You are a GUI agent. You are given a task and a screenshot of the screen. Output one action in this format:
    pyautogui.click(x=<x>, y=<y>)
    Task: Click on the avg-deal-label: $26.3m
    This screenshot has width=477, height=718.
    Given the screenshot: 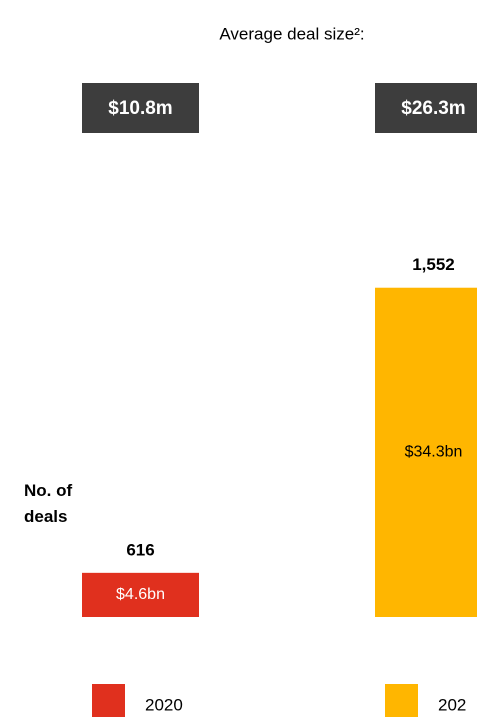 What is the action you would take?
    pyautogui.click(x=433, y=108)
    